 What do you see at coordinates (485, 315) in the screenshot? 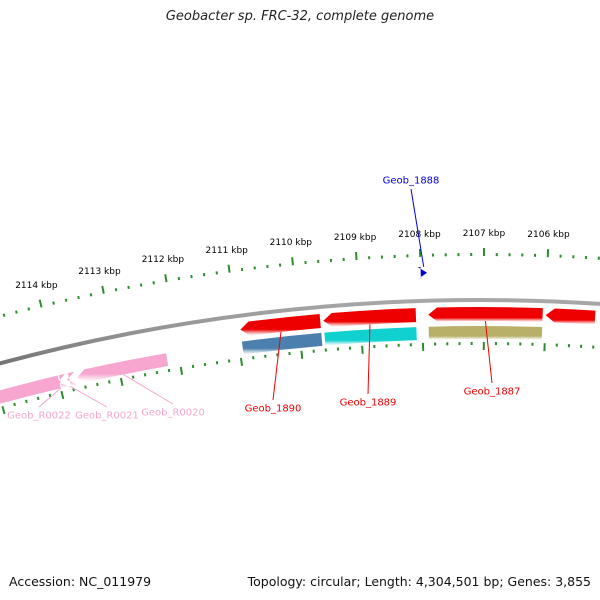
I see `geob-1887-feature` at bounding box center [485, 315].